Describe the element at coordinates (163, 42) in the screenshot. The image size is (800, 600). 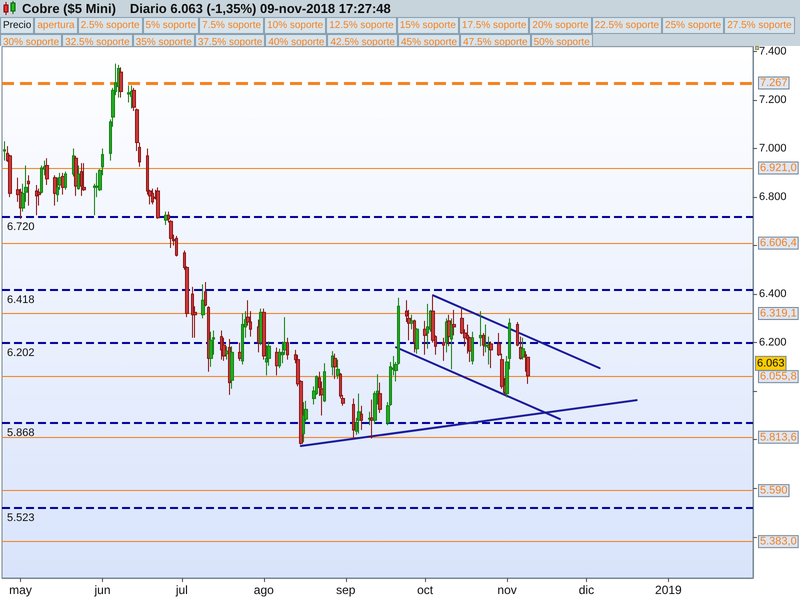
I see `annotation: 35% soporte` at that location.